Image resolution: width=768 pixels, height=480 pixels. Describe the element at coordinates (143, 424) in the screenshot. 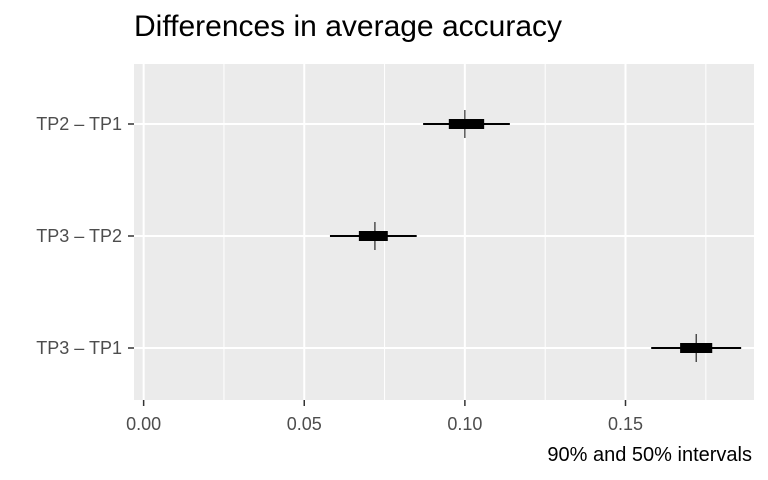

I see `x-tick-label: 0.00` at that location.